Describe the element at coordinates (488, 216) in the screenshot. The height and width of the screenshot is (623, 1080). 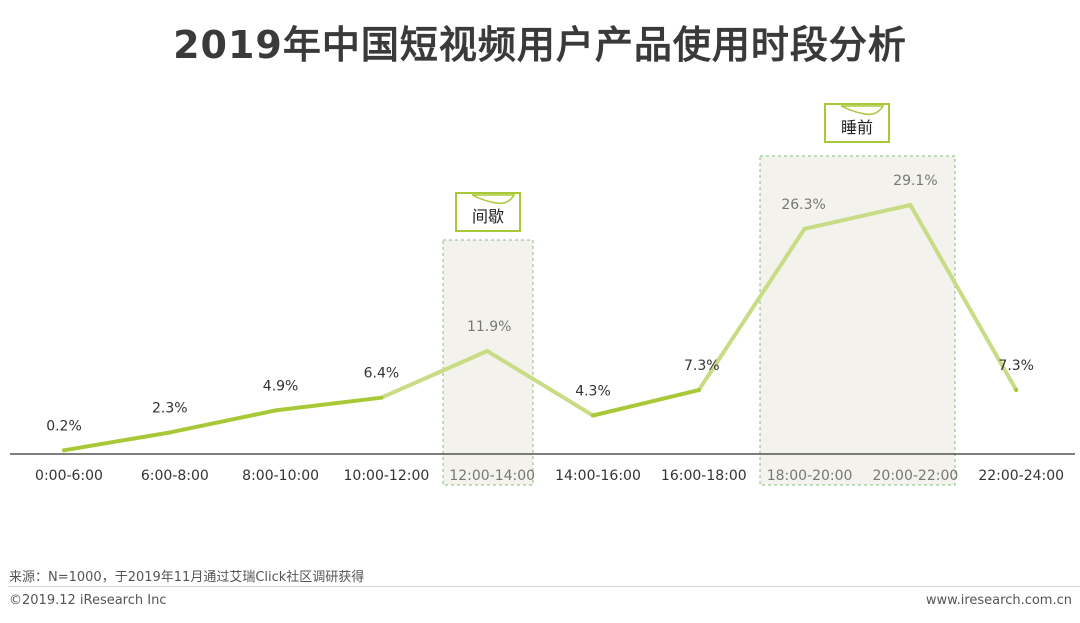
I see `highlight-tag-label: 间歇` at that location.